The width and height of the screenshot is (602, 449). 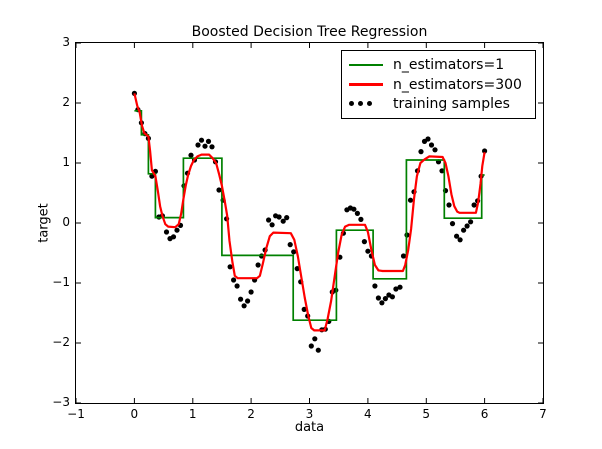 I want to click on x-tick-label: 2, so click(x=251, y=414).